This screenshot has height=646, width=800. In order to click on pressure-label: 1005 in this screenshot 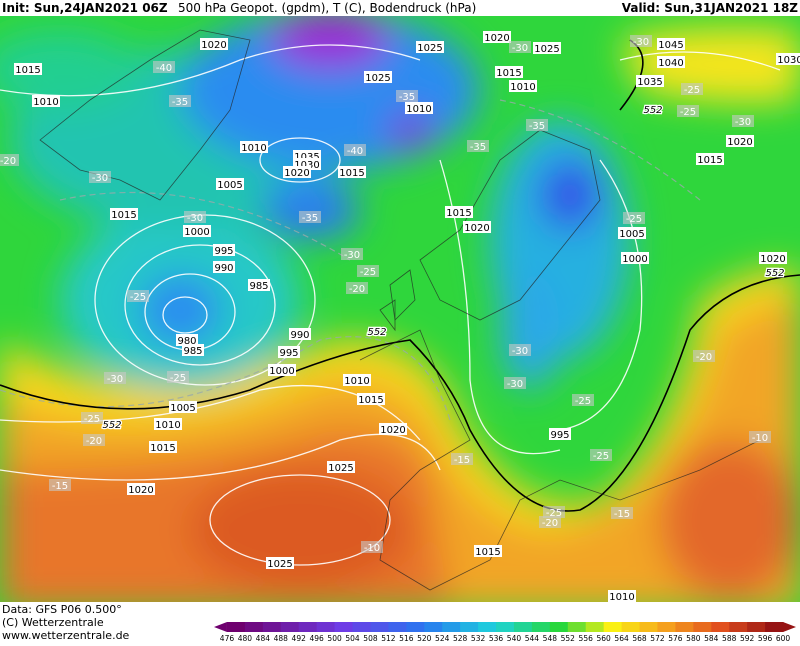, I will do `click(182, 408)`.